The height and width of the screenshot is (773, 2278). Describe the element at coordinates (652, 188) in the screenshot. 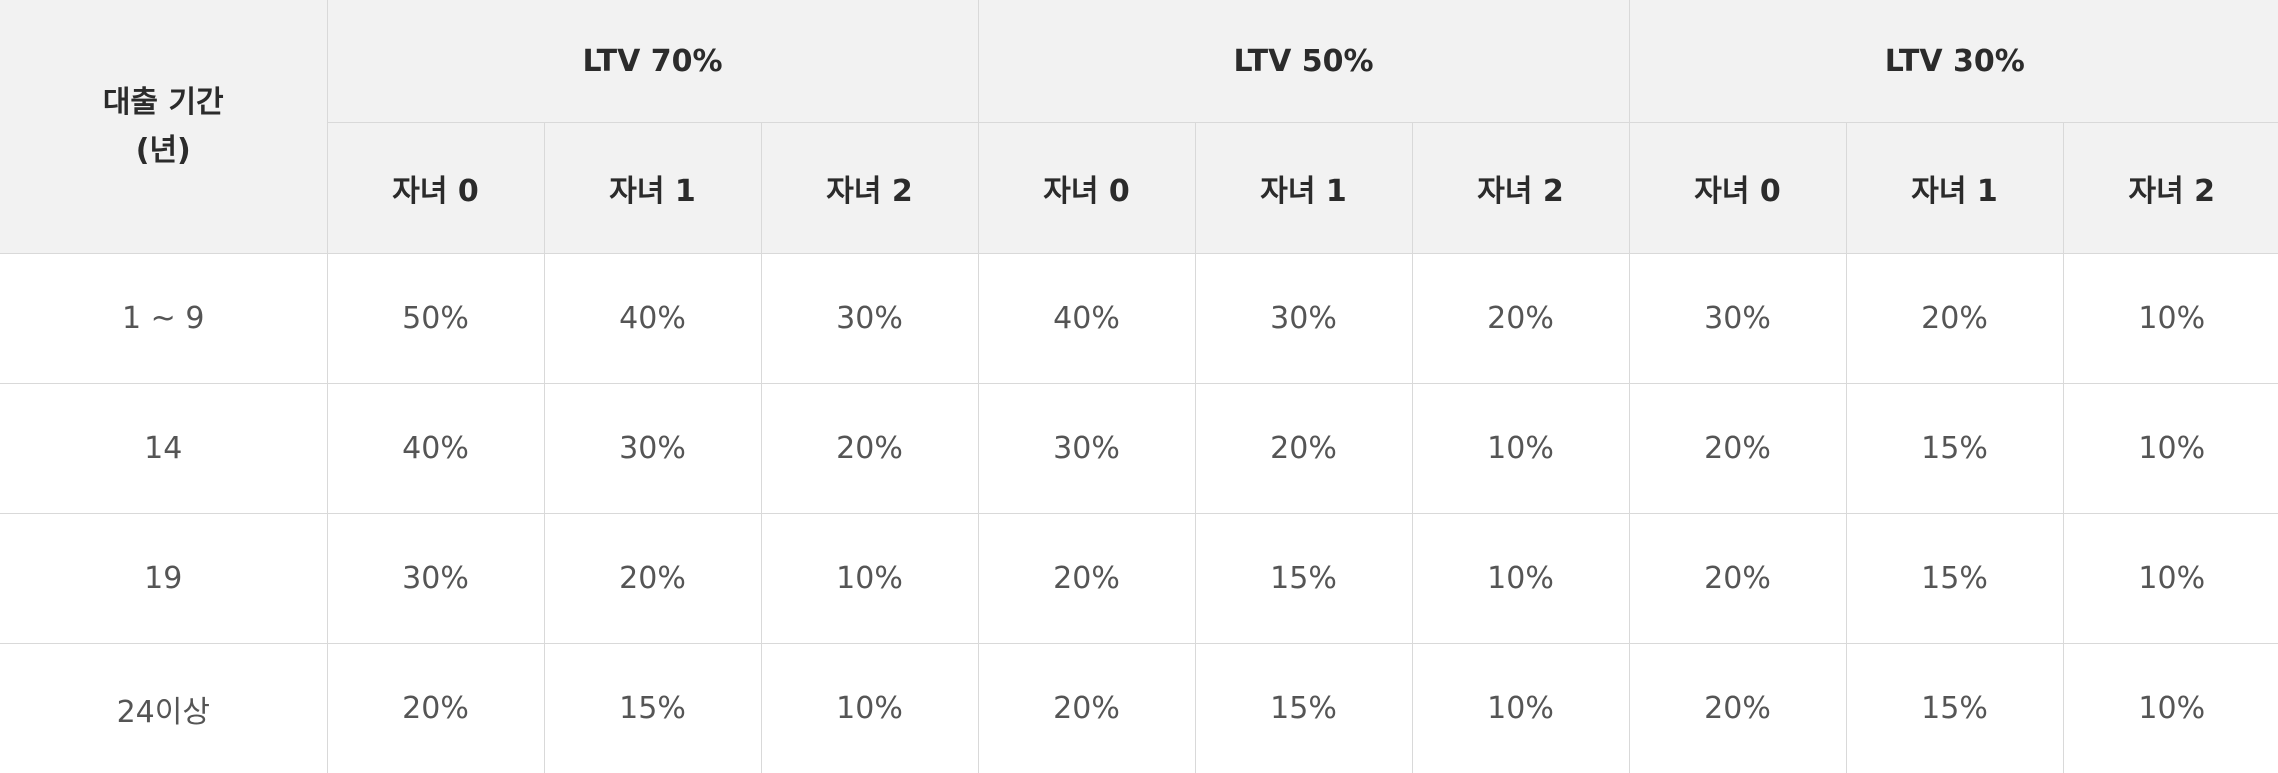

I see `ltv-70-children-1-header: 자녀 1` at that location.